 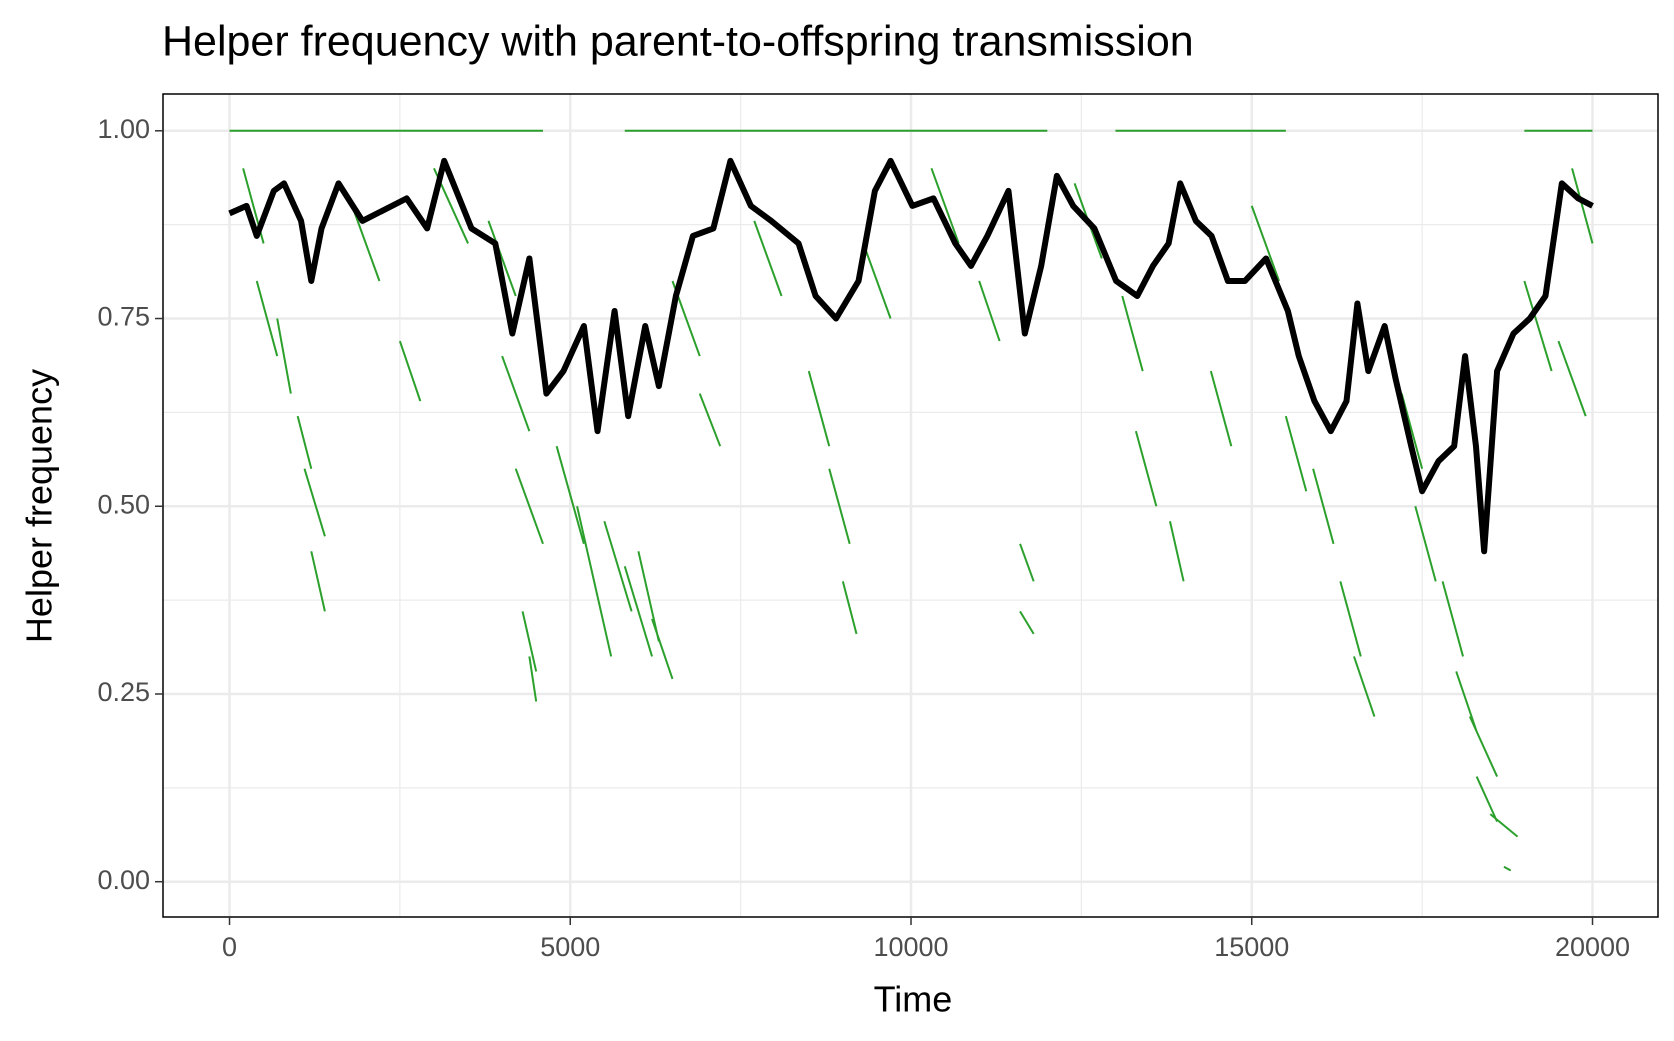 I want to click on x-tick-label: 5000, so click(x=570, y=947).